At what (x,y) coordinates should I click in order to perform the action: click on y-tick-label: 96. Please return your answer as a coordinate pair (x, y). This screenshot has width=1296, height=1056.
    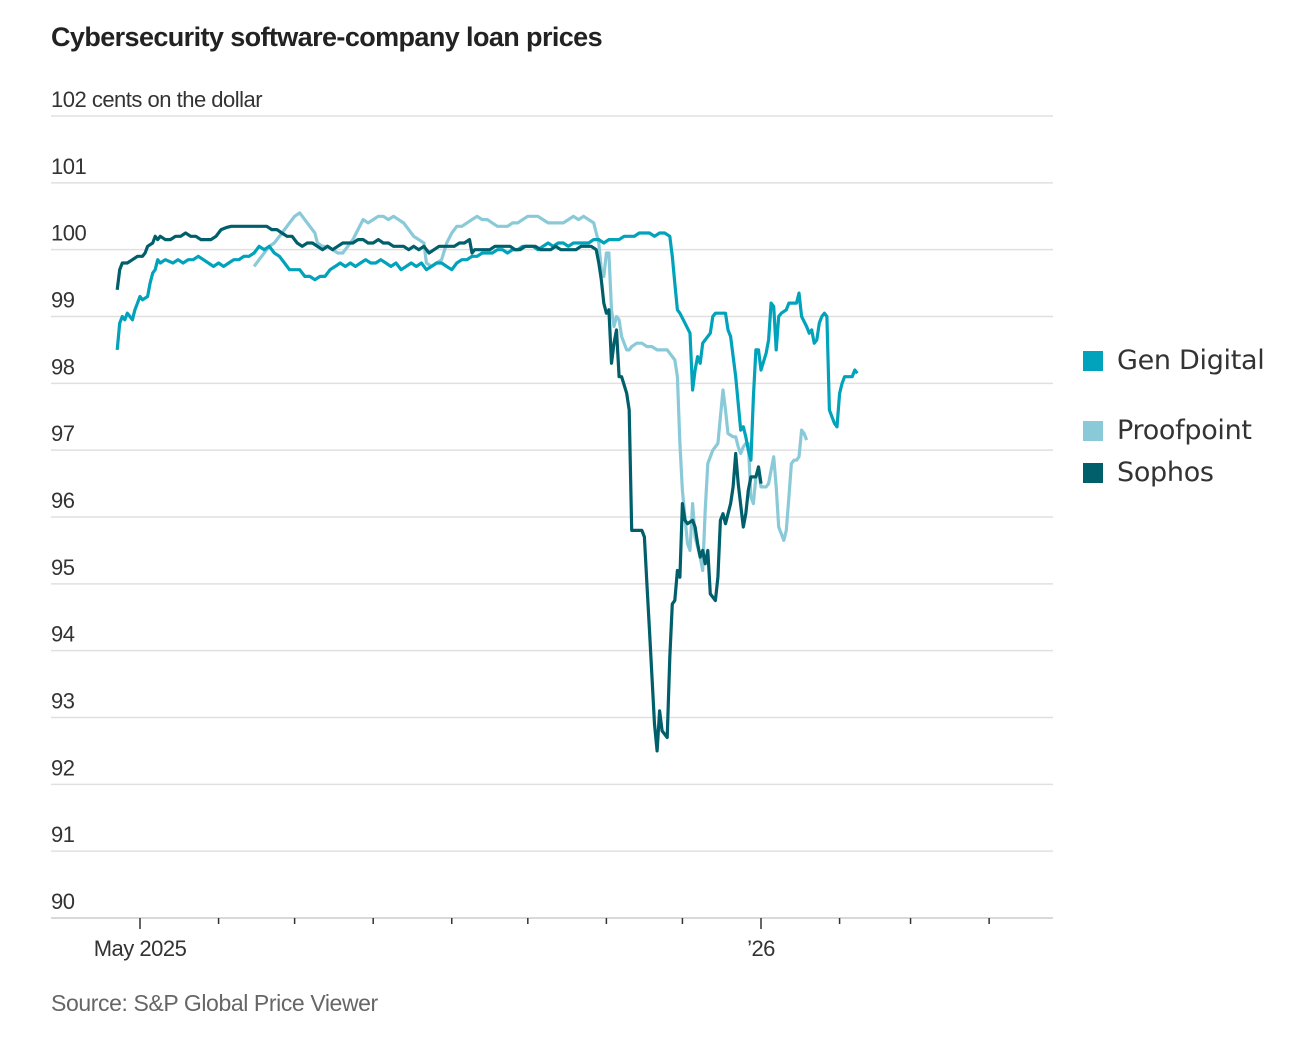
    Looking at the image, I should click on (63, 500).